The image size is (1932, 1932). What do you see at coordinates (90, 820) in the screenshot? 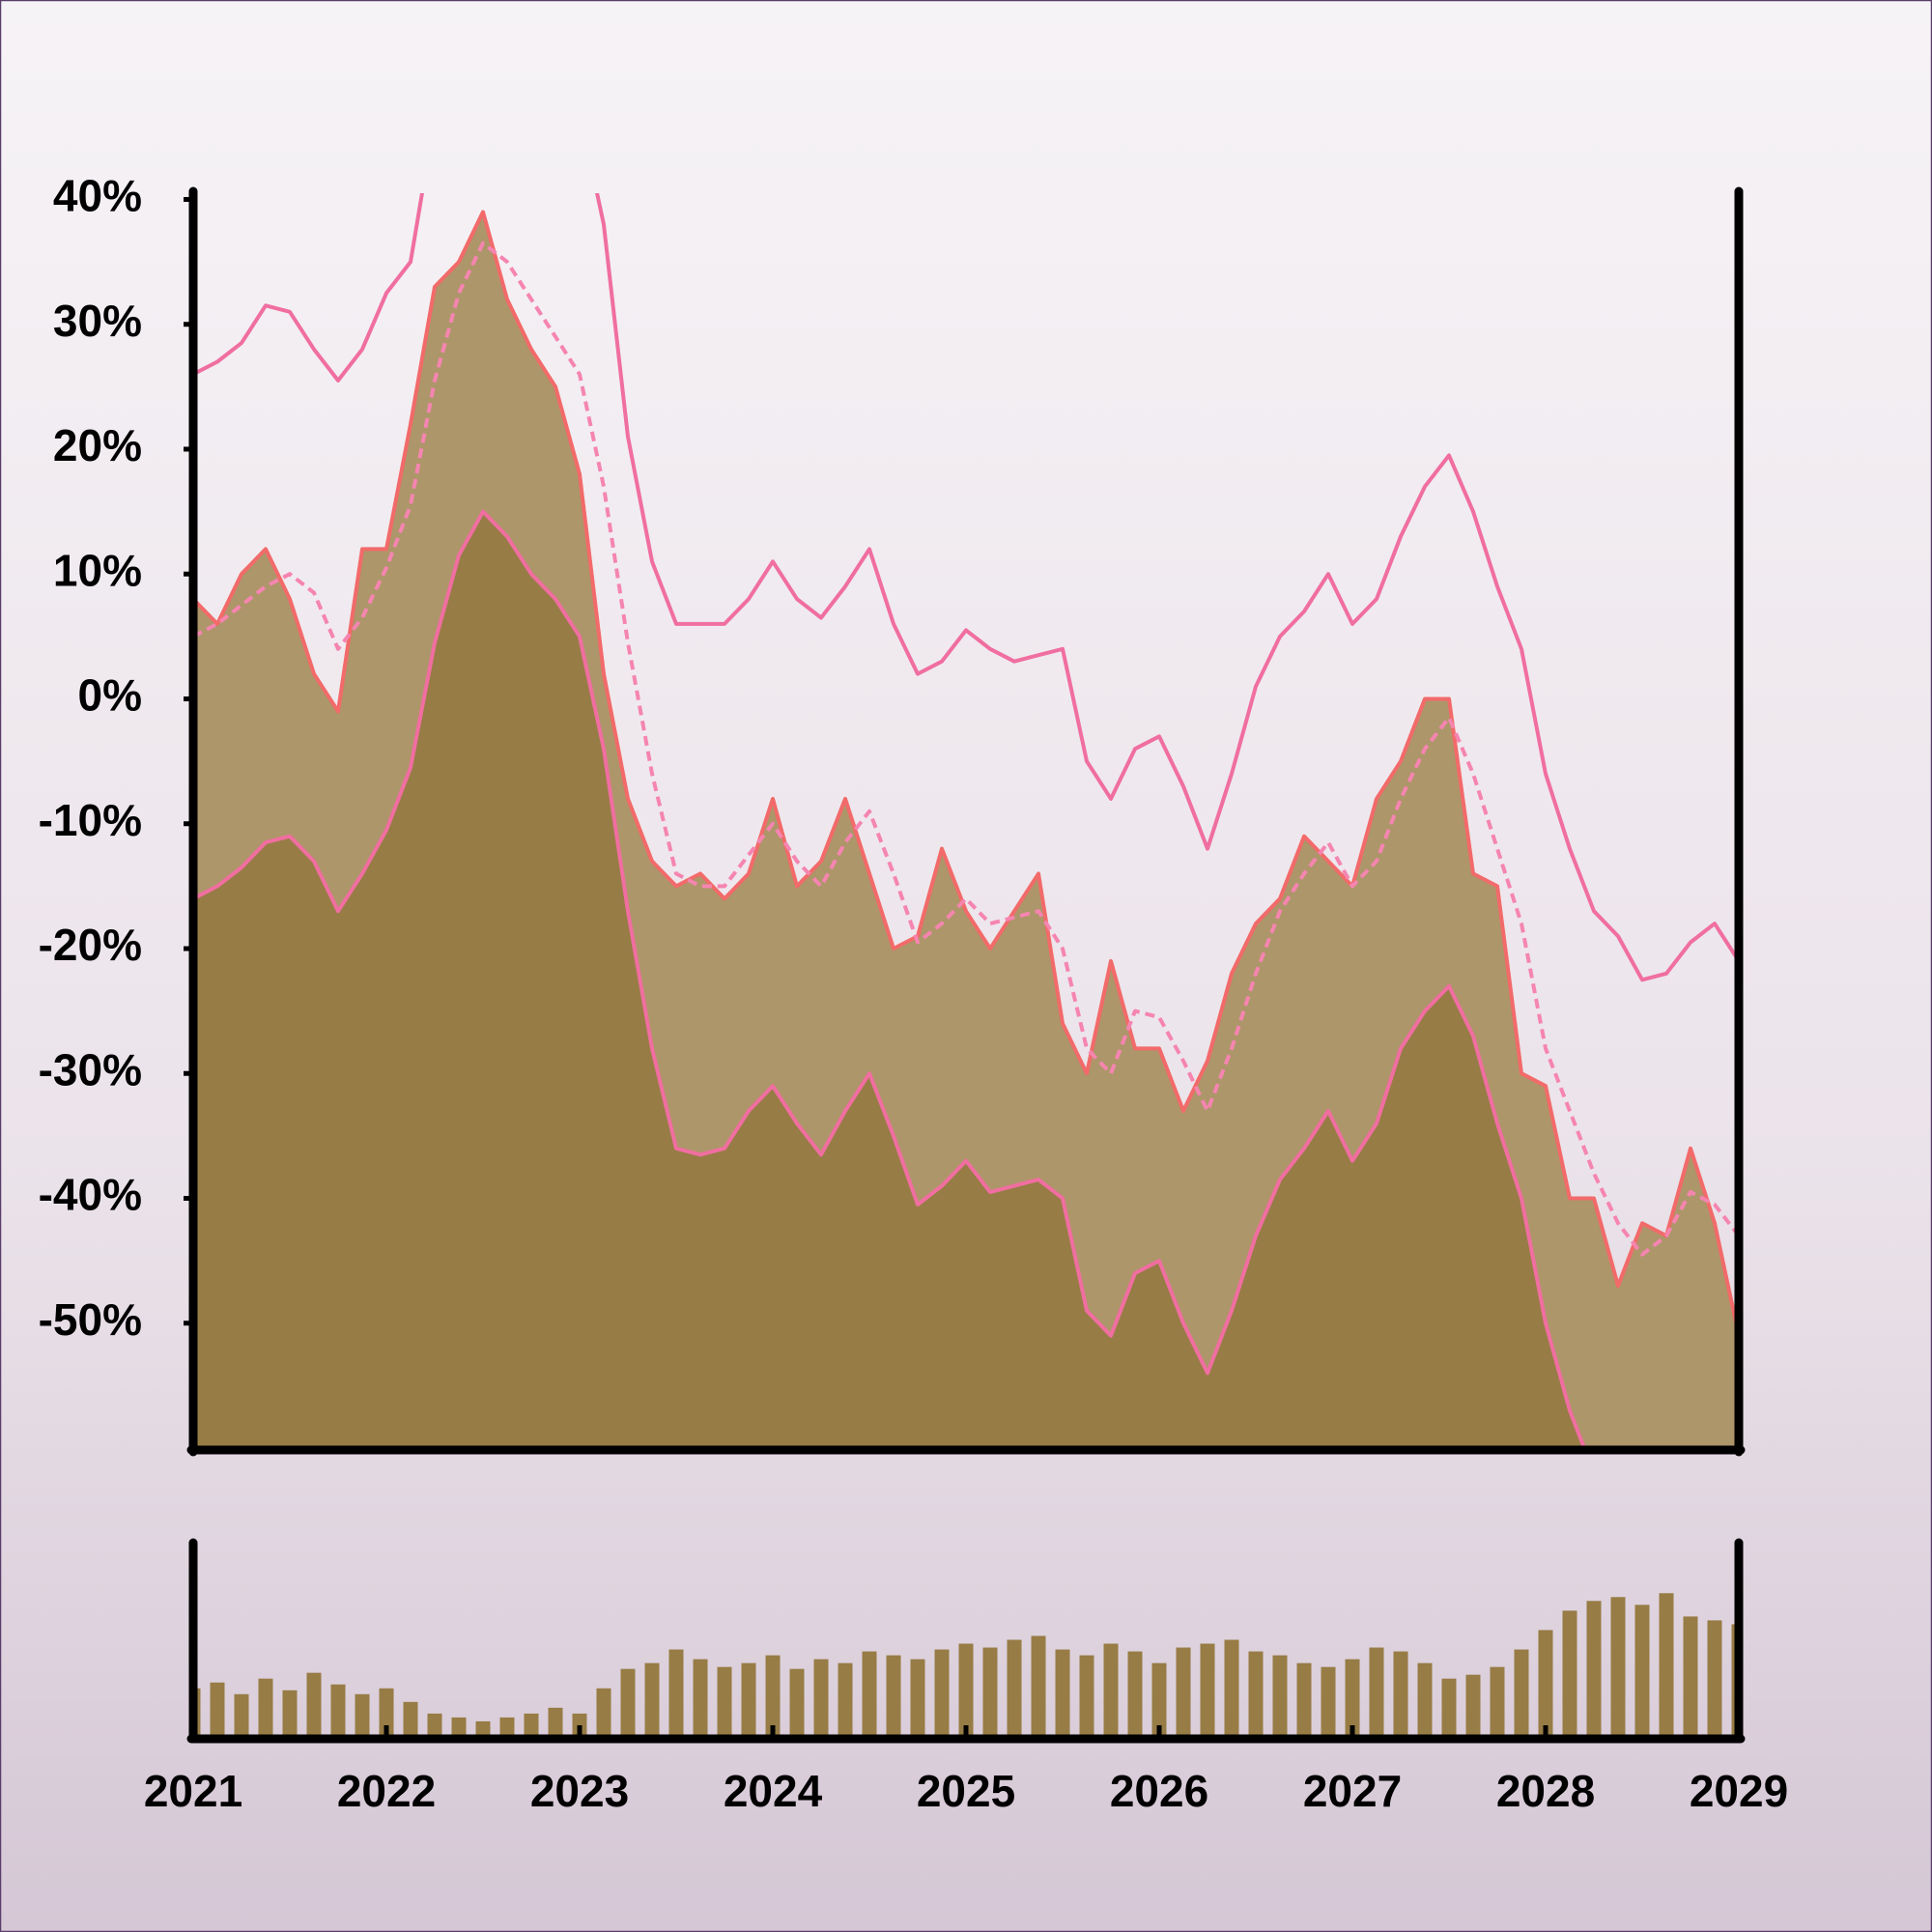
I see `y-tick-label: -10%` at bounding box center [90, 820].